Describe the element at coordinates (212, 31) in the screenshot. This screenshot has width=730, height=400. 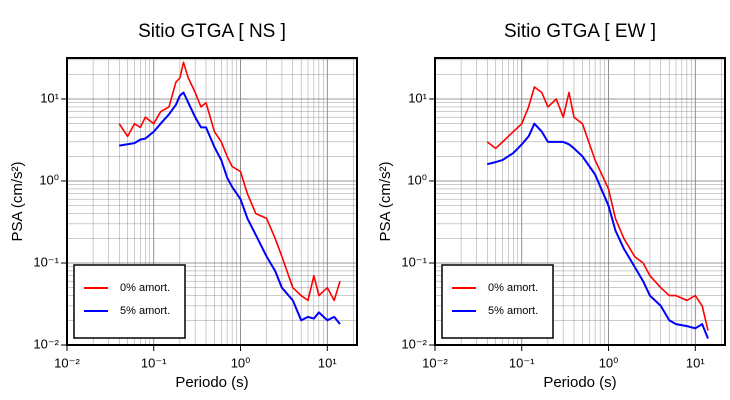
I see `chart-title: Sitio GTGA [ NS ]` at that location.